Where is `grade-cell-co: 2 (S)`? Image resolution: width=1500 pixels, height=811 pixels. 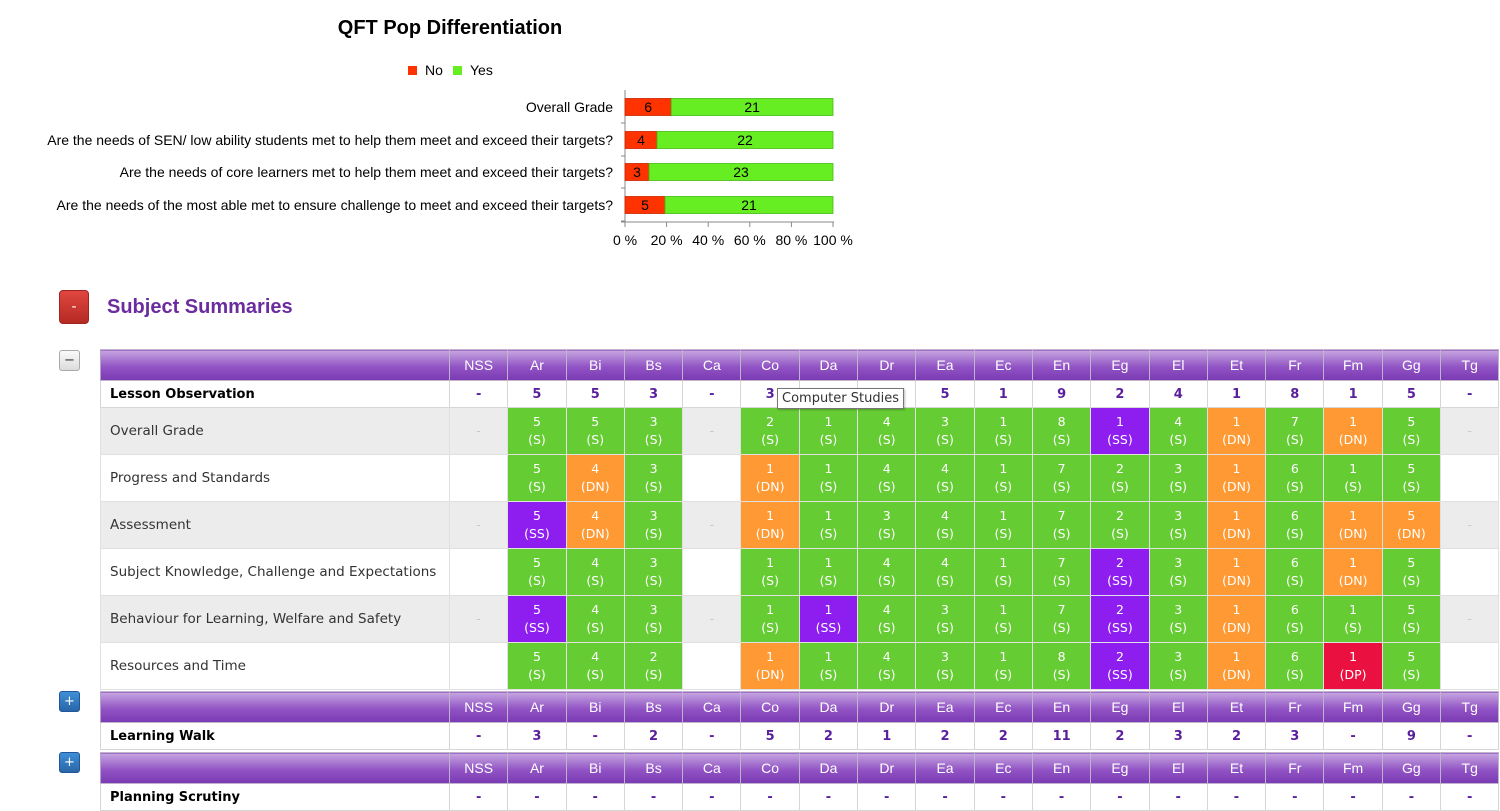 grade-cell-co: 2 (S) is located at coordinates (770, 431).